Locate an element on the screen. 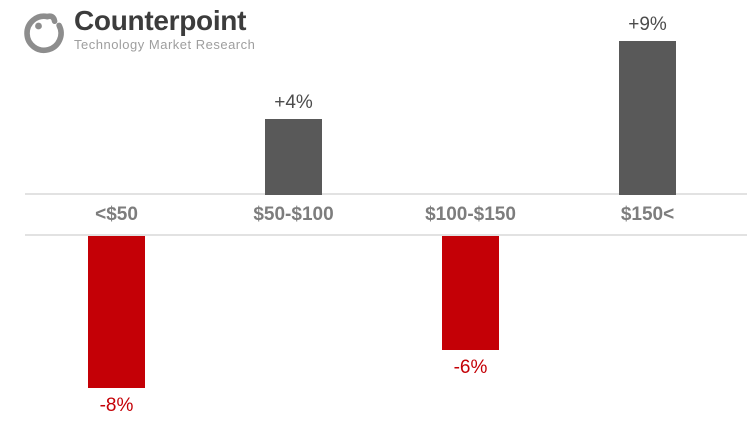  logo-text-block: Counterpoint Technology Market Research is located at coordinates (165, 29).